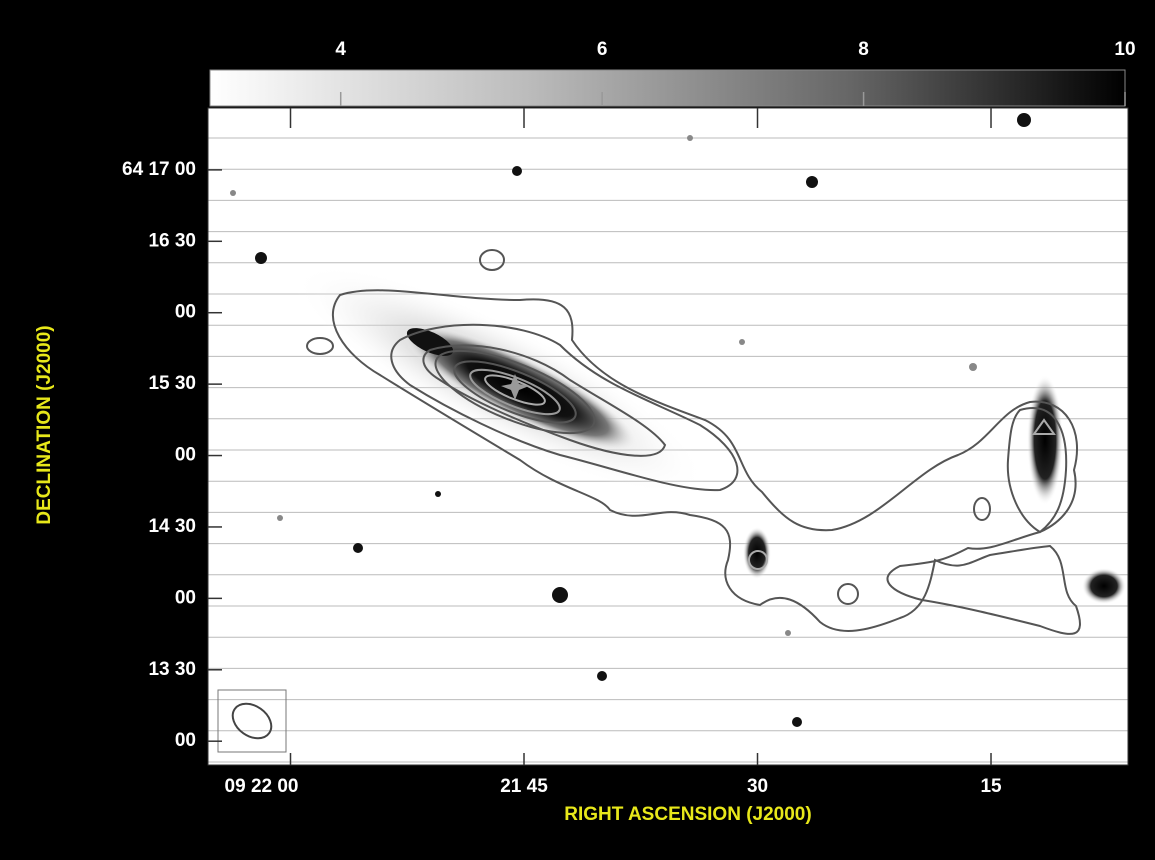 Image resolution: width=1155 pixels, height=860 pixels. Describe the element at coordinates (687, 814) in the screenshot. I see `x-axis-title: RIGHT ASCENSION (J2000)` at that location.